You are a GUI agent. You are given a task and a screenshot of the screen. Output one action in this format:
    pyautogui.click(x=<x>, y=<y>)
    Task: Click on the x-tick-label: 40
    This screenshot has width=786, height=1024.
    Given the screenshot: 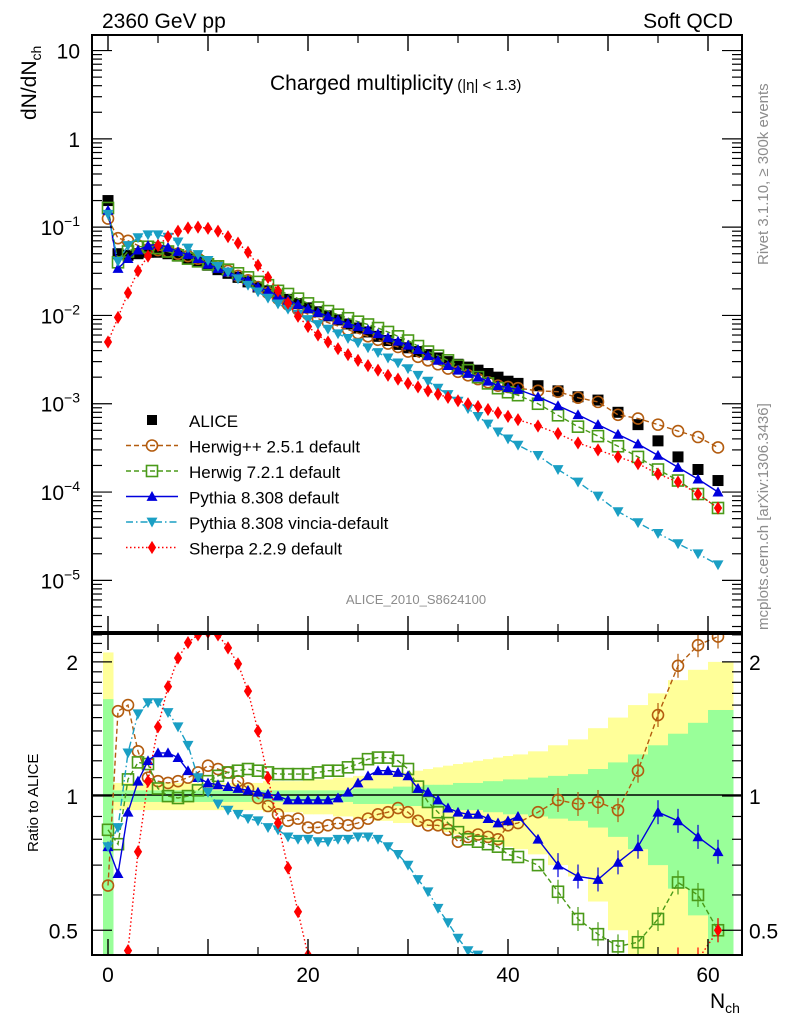 What is the action you would take?
    pyautogui.click(x=507, y=975)
    